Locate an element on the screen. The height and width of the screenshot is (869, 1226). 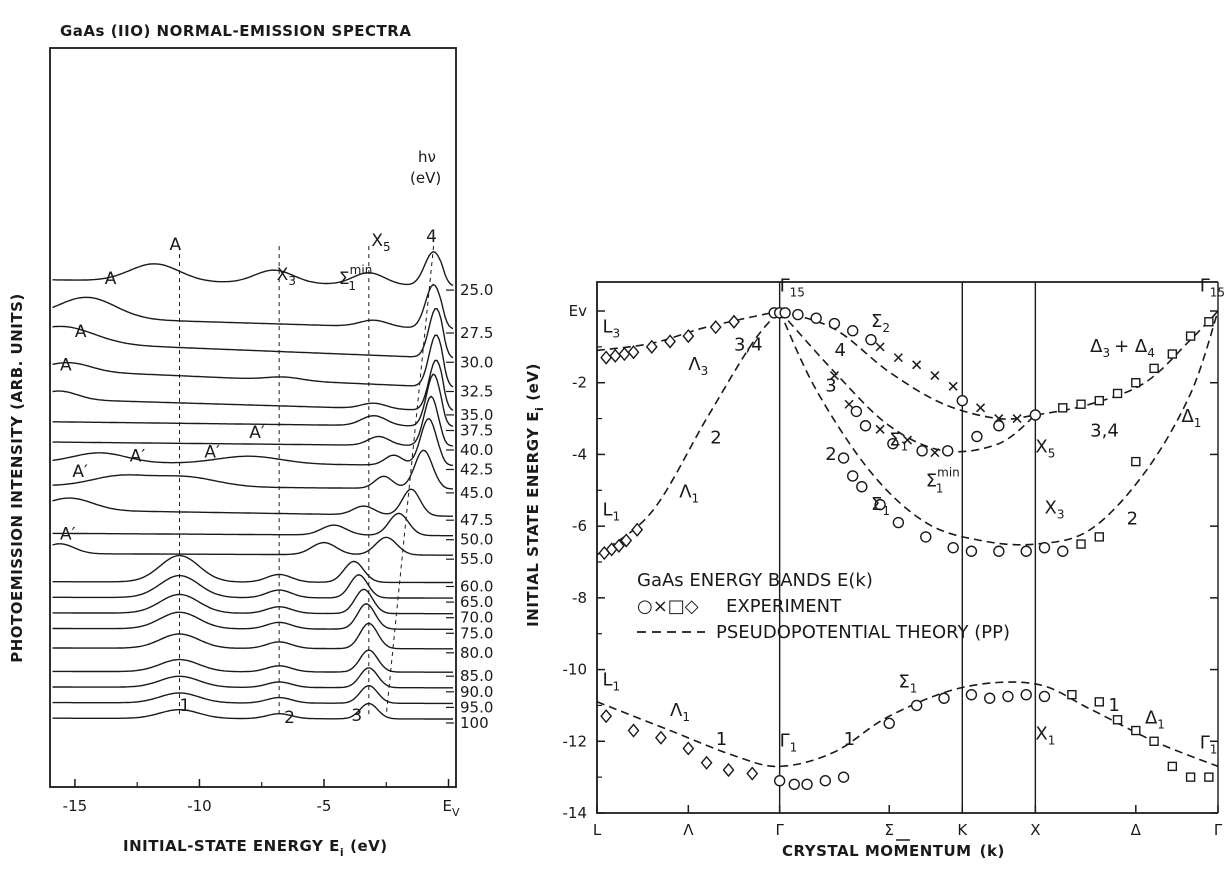
band-label: Γ1 is located at coordinates (789, 743).